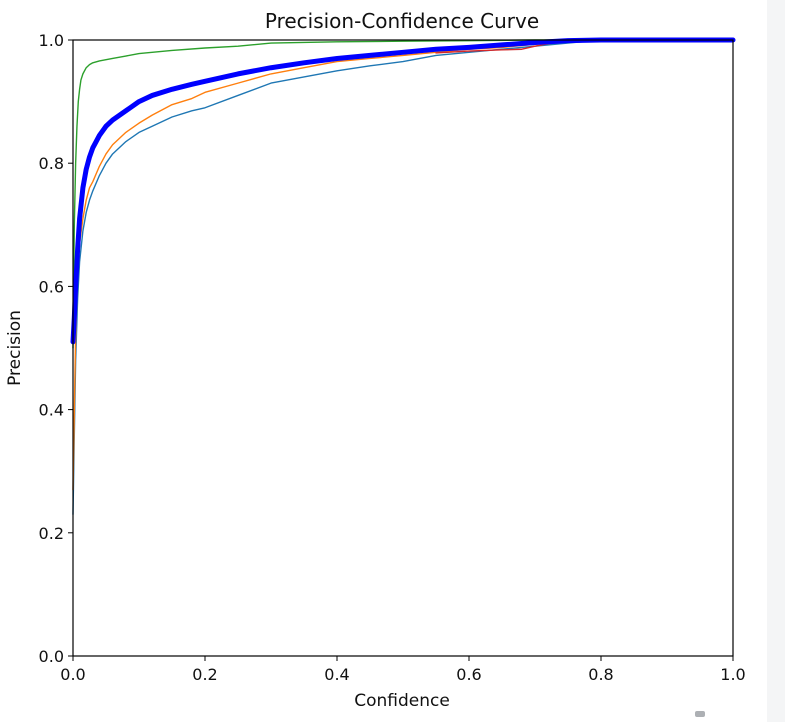  What do you see at coordinates (776, 361) in the screenshot?
I see `side-scroll-strip` at bounding box center [776, 361].